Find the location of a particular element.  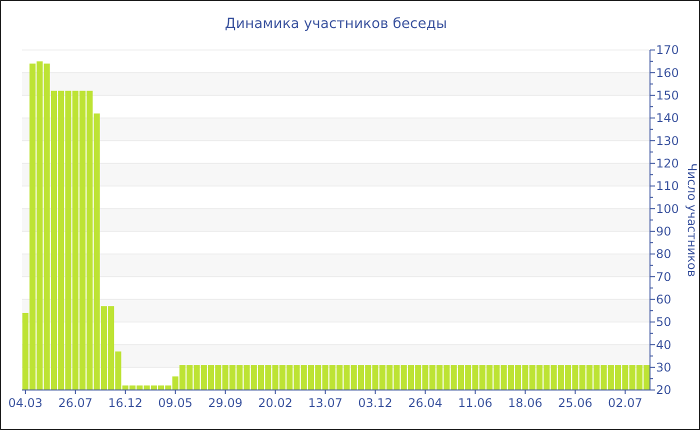

x-tick-label: 03.12 is located at coordinates (375, 403).